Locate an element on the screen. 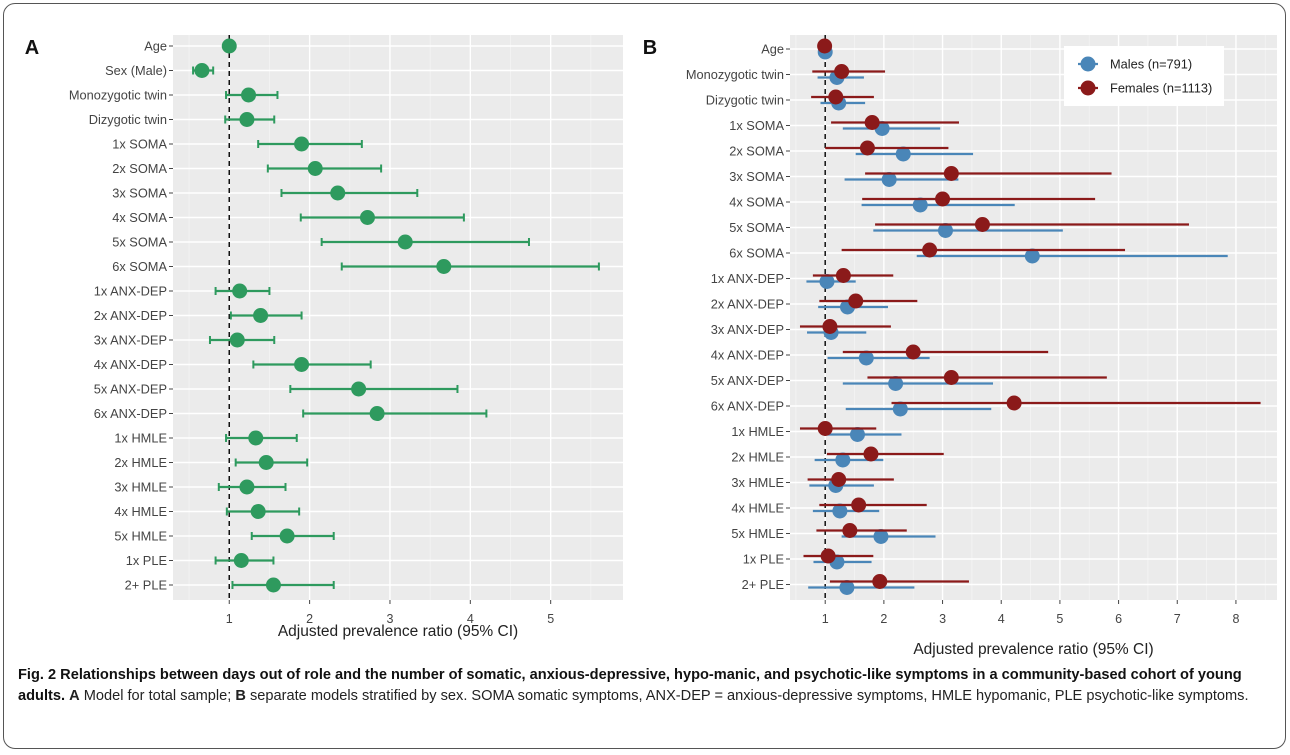  category-label: 2x SOMA is located at coordinates (756, 151).